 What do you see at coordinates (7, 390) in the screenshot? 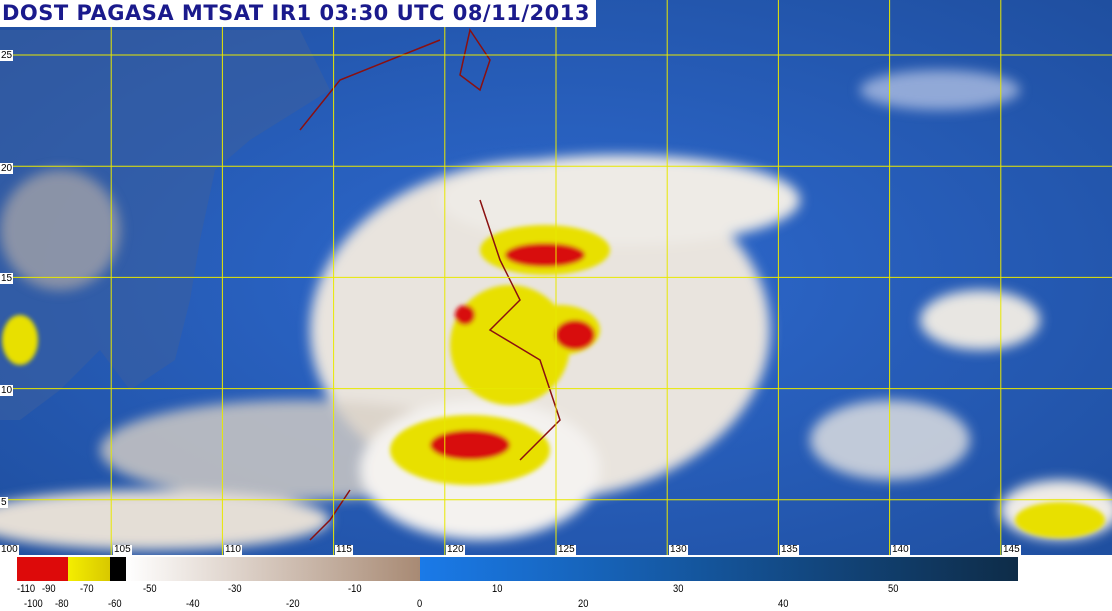
I see `lat-label-10: 10` at bounding box center [7, 390].